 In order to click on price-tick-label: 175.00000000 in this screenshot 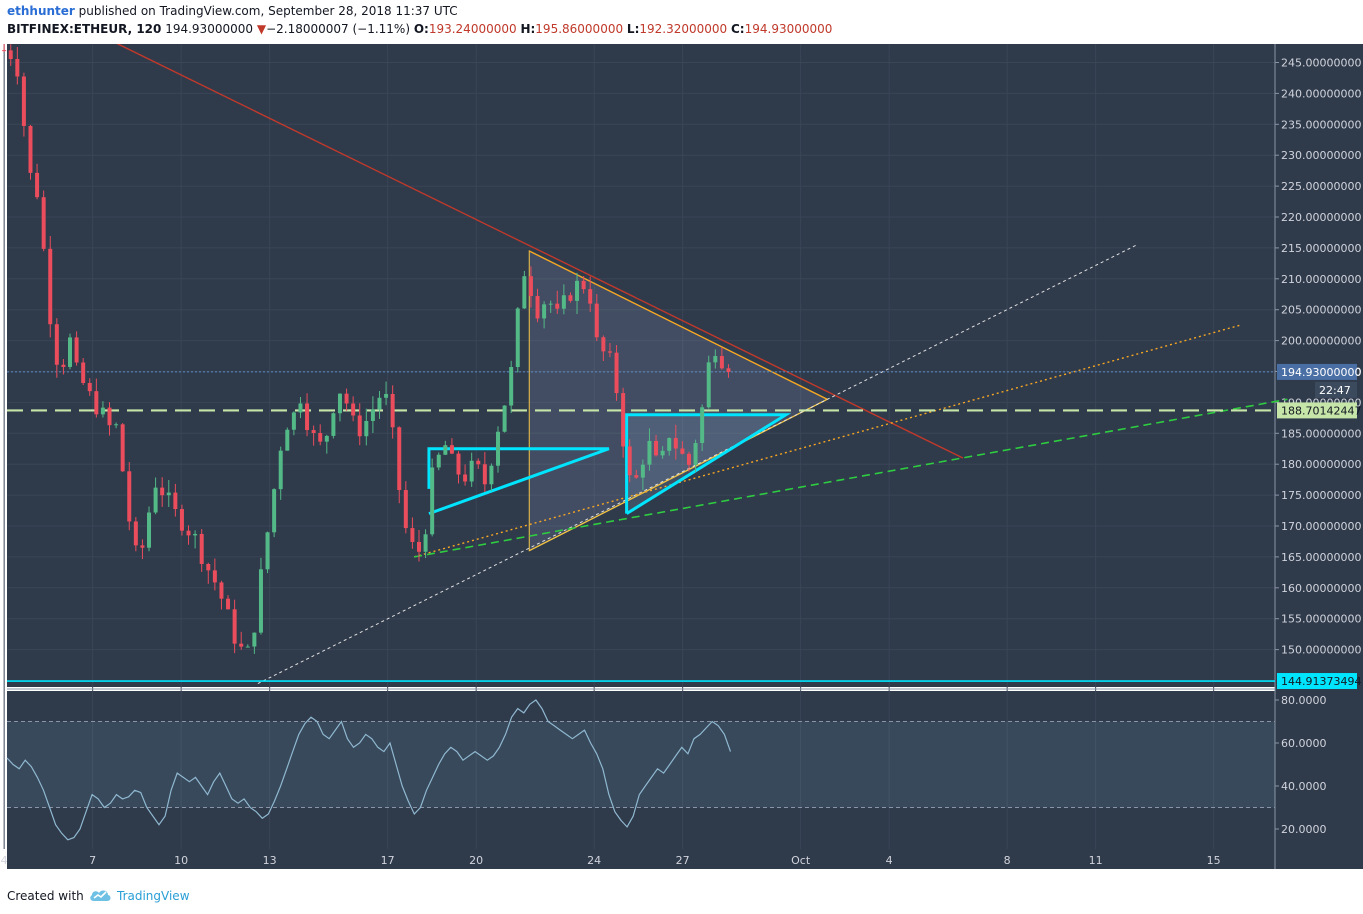, I will do `click(1321, 495)`.